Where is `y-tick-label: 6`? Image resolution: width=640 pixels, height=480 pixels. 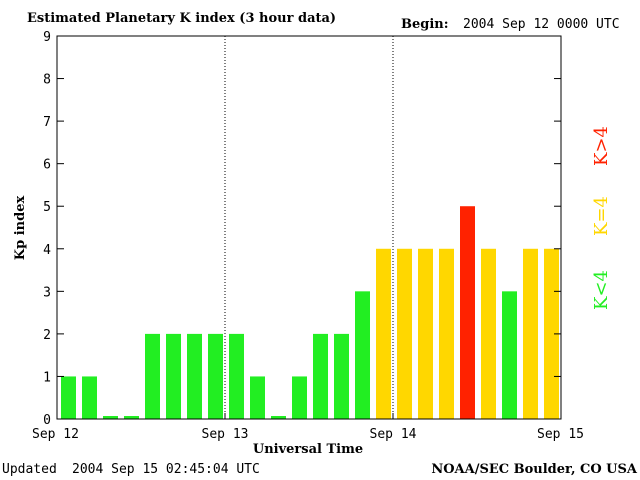 y-tick-label: 6 is located at coordinates (47, 165).